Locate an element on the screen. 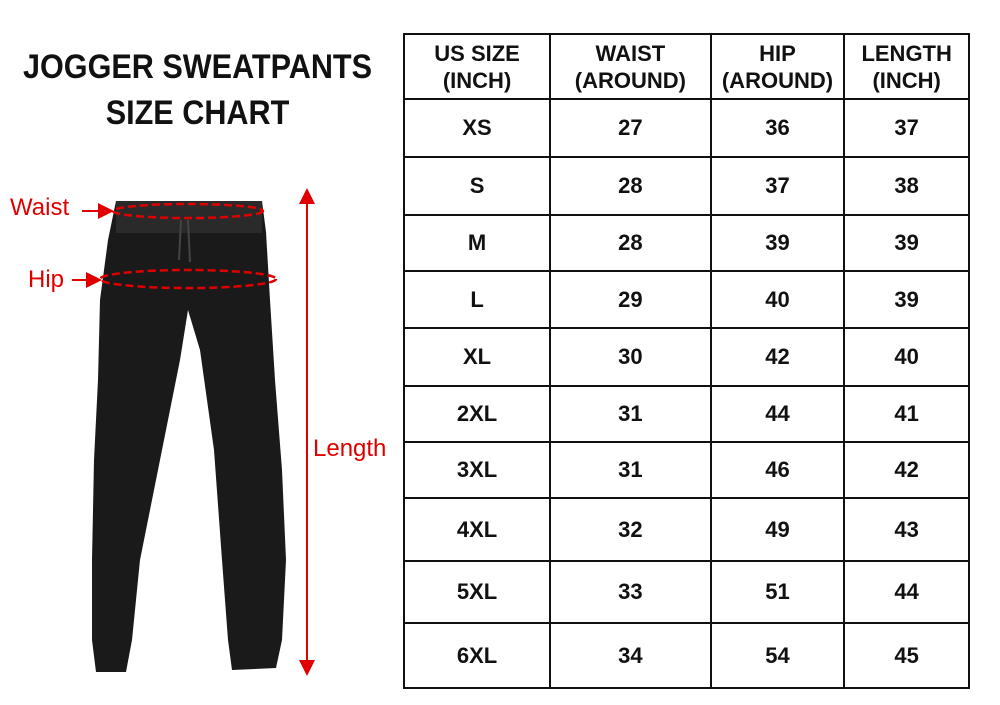  header-waist: WAIST (AROUND) is located at coordinates (630, 66).